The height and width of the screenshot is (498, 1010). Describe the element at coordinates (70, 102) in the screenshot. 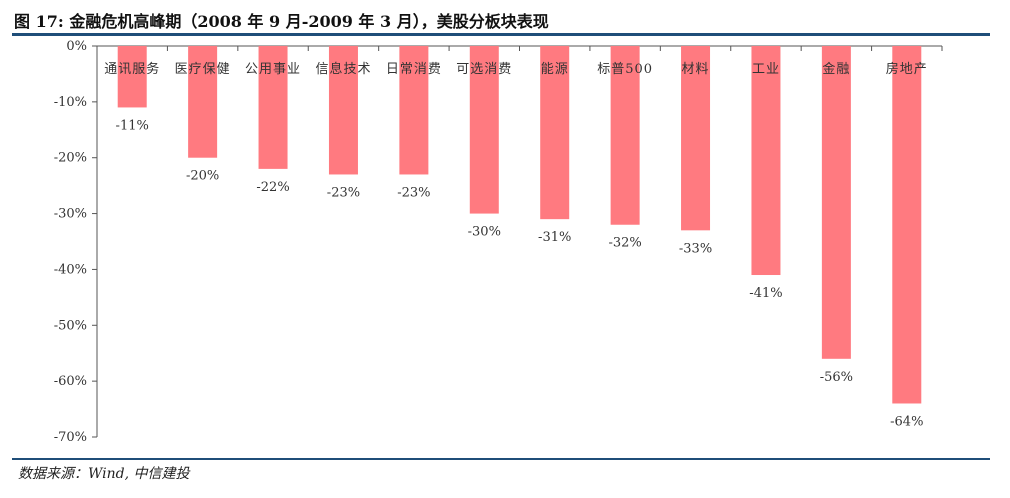

I see `y-tick-label: -10%` at that location.